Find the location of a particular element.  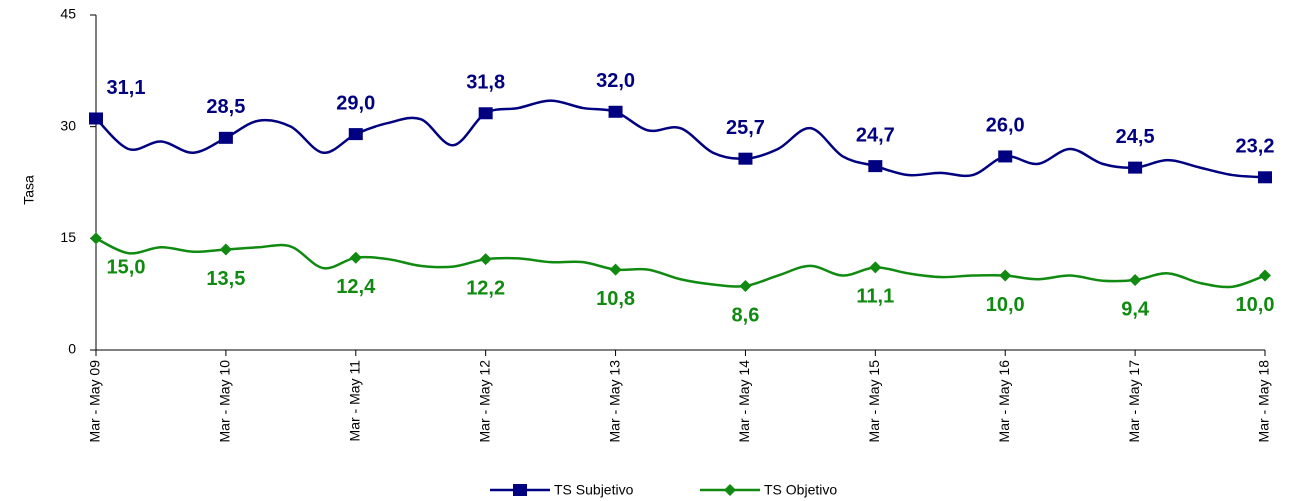

data-label: 25,7 is located at coordinates (745, 128).